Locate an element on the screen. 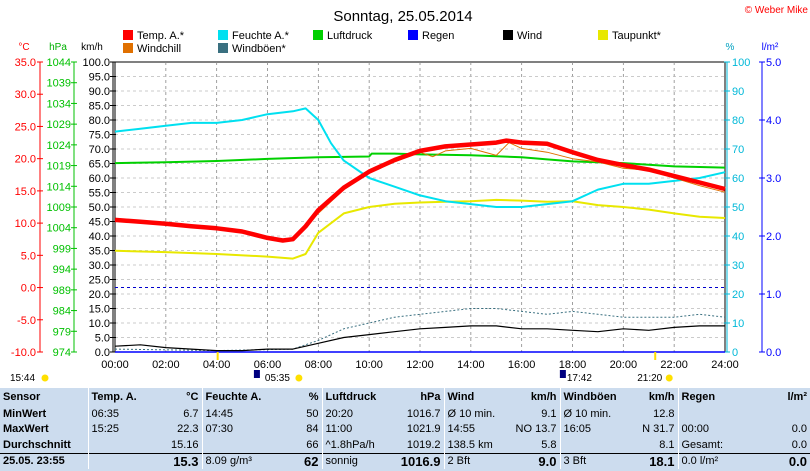 This screenshot has height=471, width=810. temp-axis-tick-label: 30.0 is located at coordinates (25, 95).